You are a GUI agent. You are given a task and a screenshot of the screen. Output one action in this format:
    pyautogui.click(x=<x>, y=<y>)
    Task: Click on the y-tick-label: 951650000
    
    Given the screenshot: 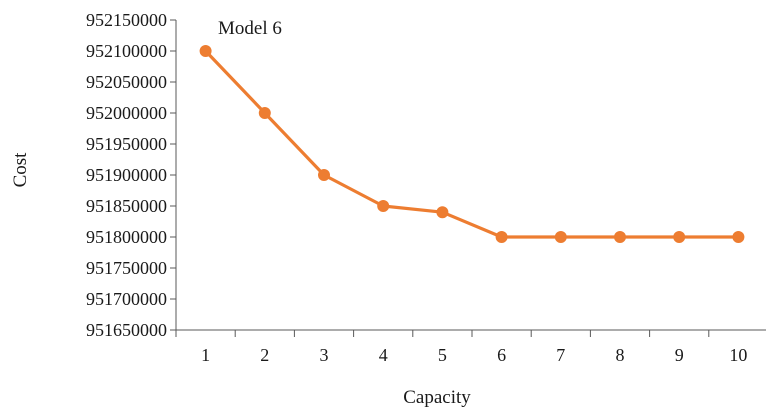 What is the action you would take?
    pyautogui.click(x=126, y=330)
    